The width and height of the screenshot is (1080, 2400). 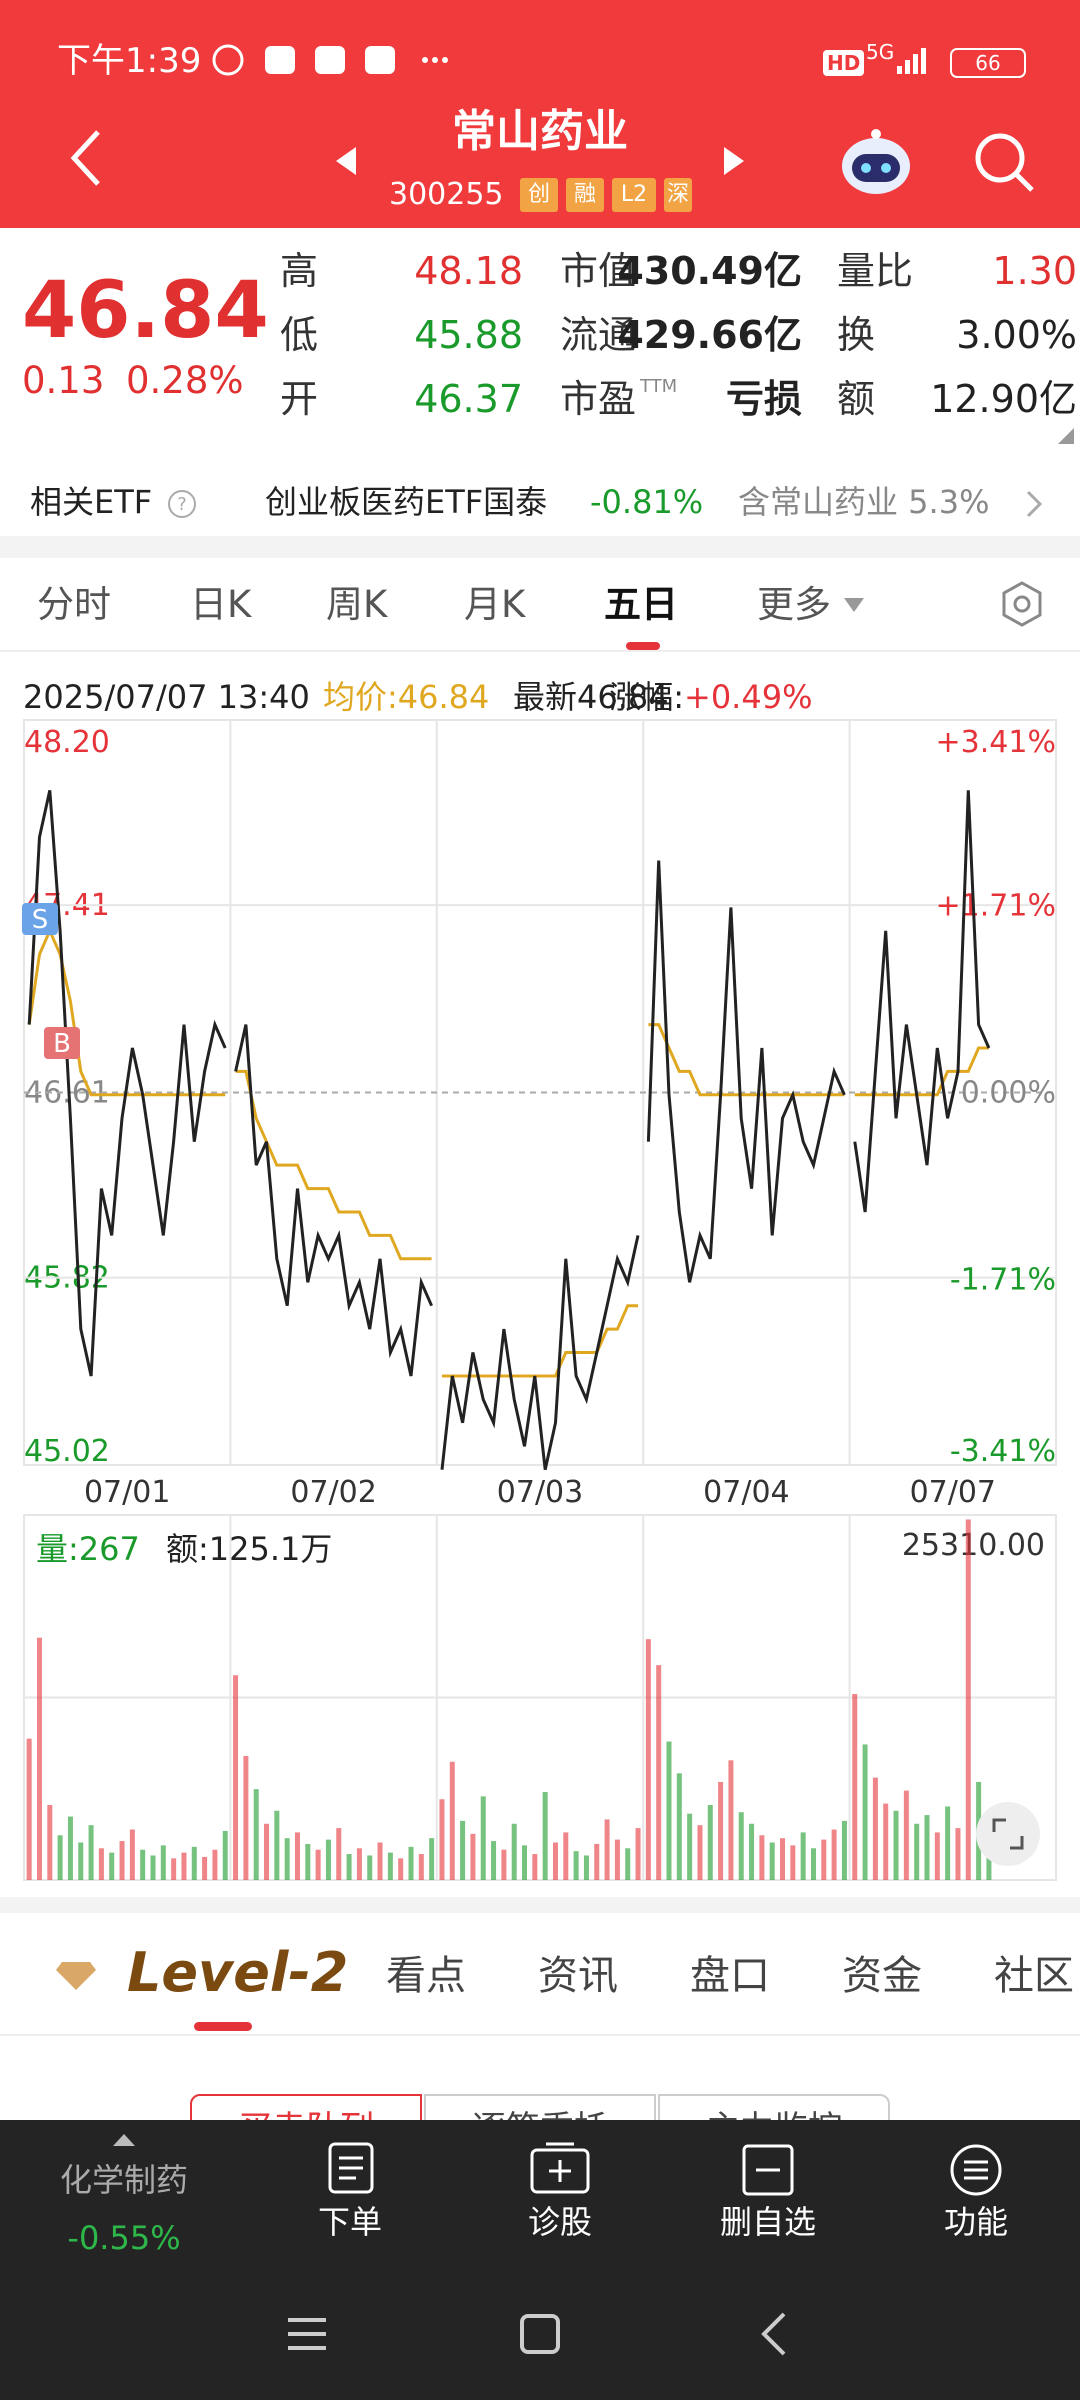 What do you see at coordinates (426, 1976) in the screenshot?
I see `info-tab: 看点` at bounding box center [426, 1976].